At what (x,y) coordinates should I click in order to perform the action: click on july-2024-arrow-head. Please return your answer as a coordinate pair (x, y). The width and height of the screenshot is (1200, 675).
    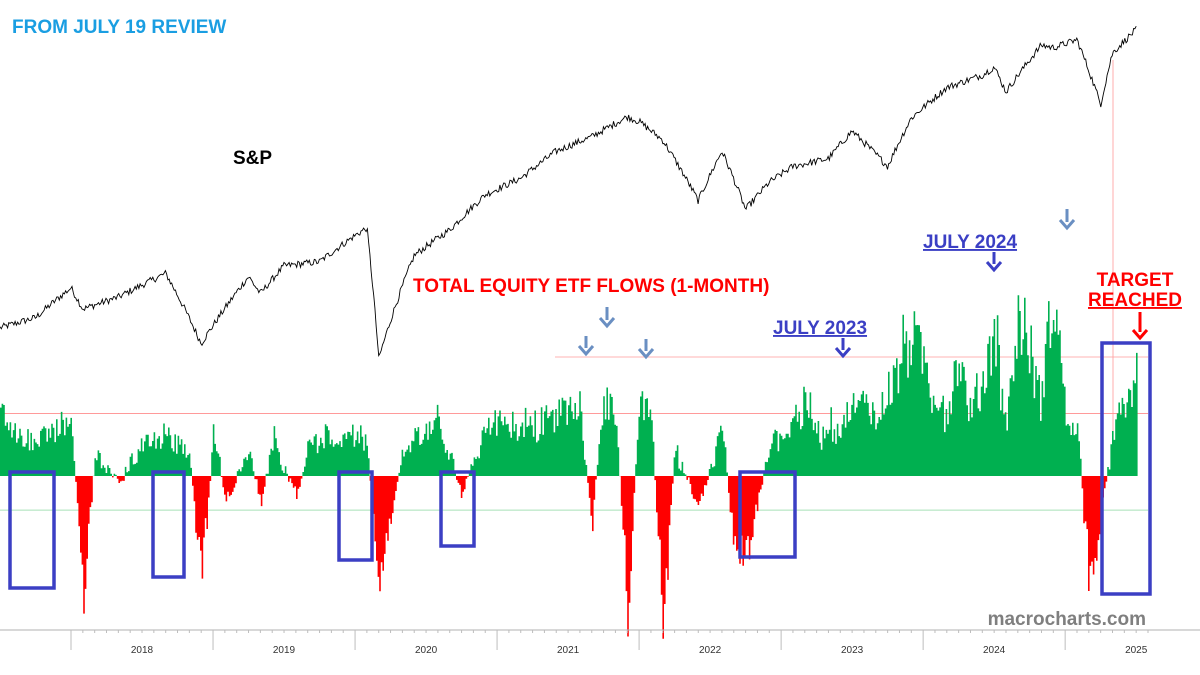
    Looking at the image, I should click on (994, 267).